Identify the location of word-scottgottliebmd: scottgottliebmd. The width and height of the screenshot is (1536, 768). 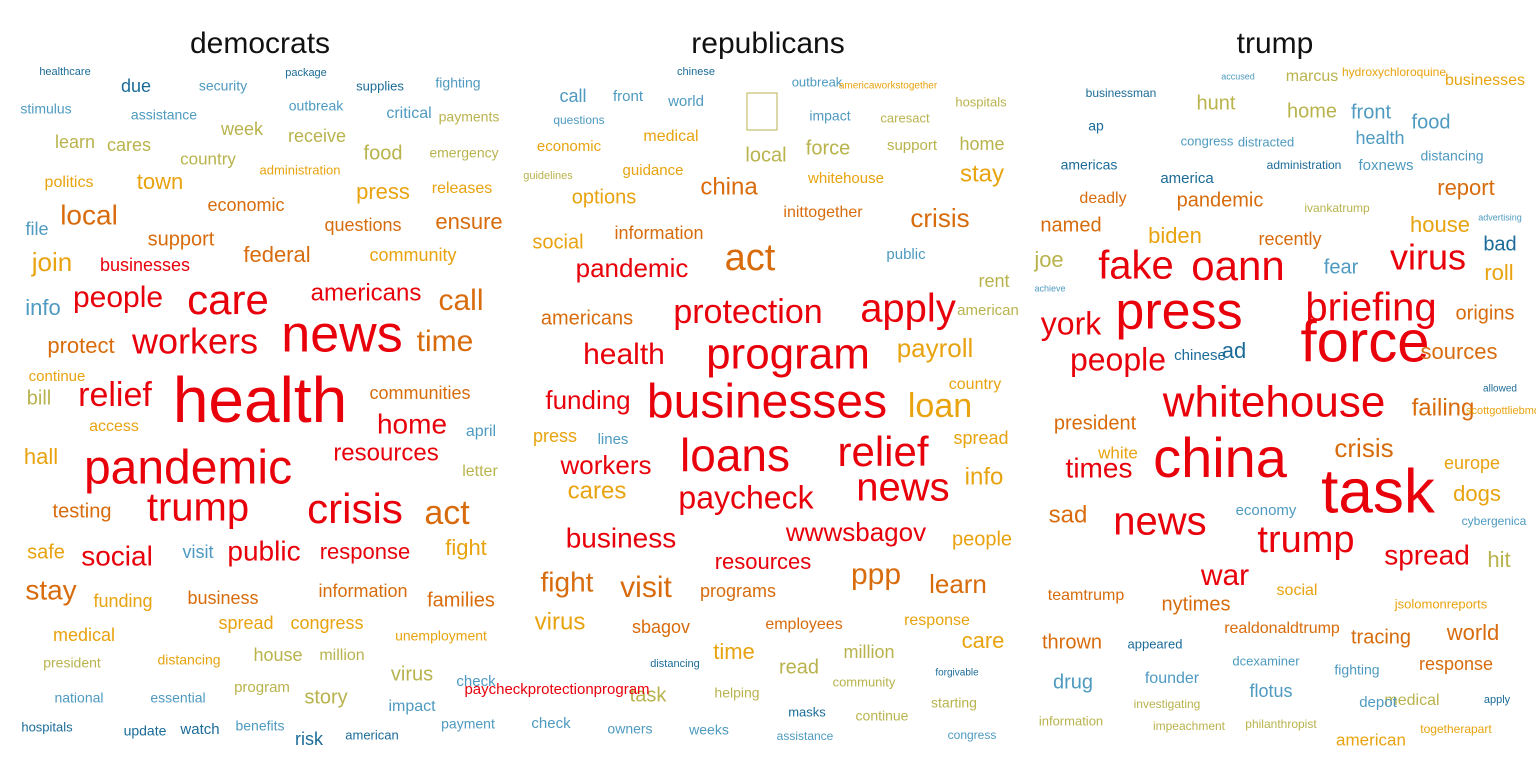
(1501, 411).